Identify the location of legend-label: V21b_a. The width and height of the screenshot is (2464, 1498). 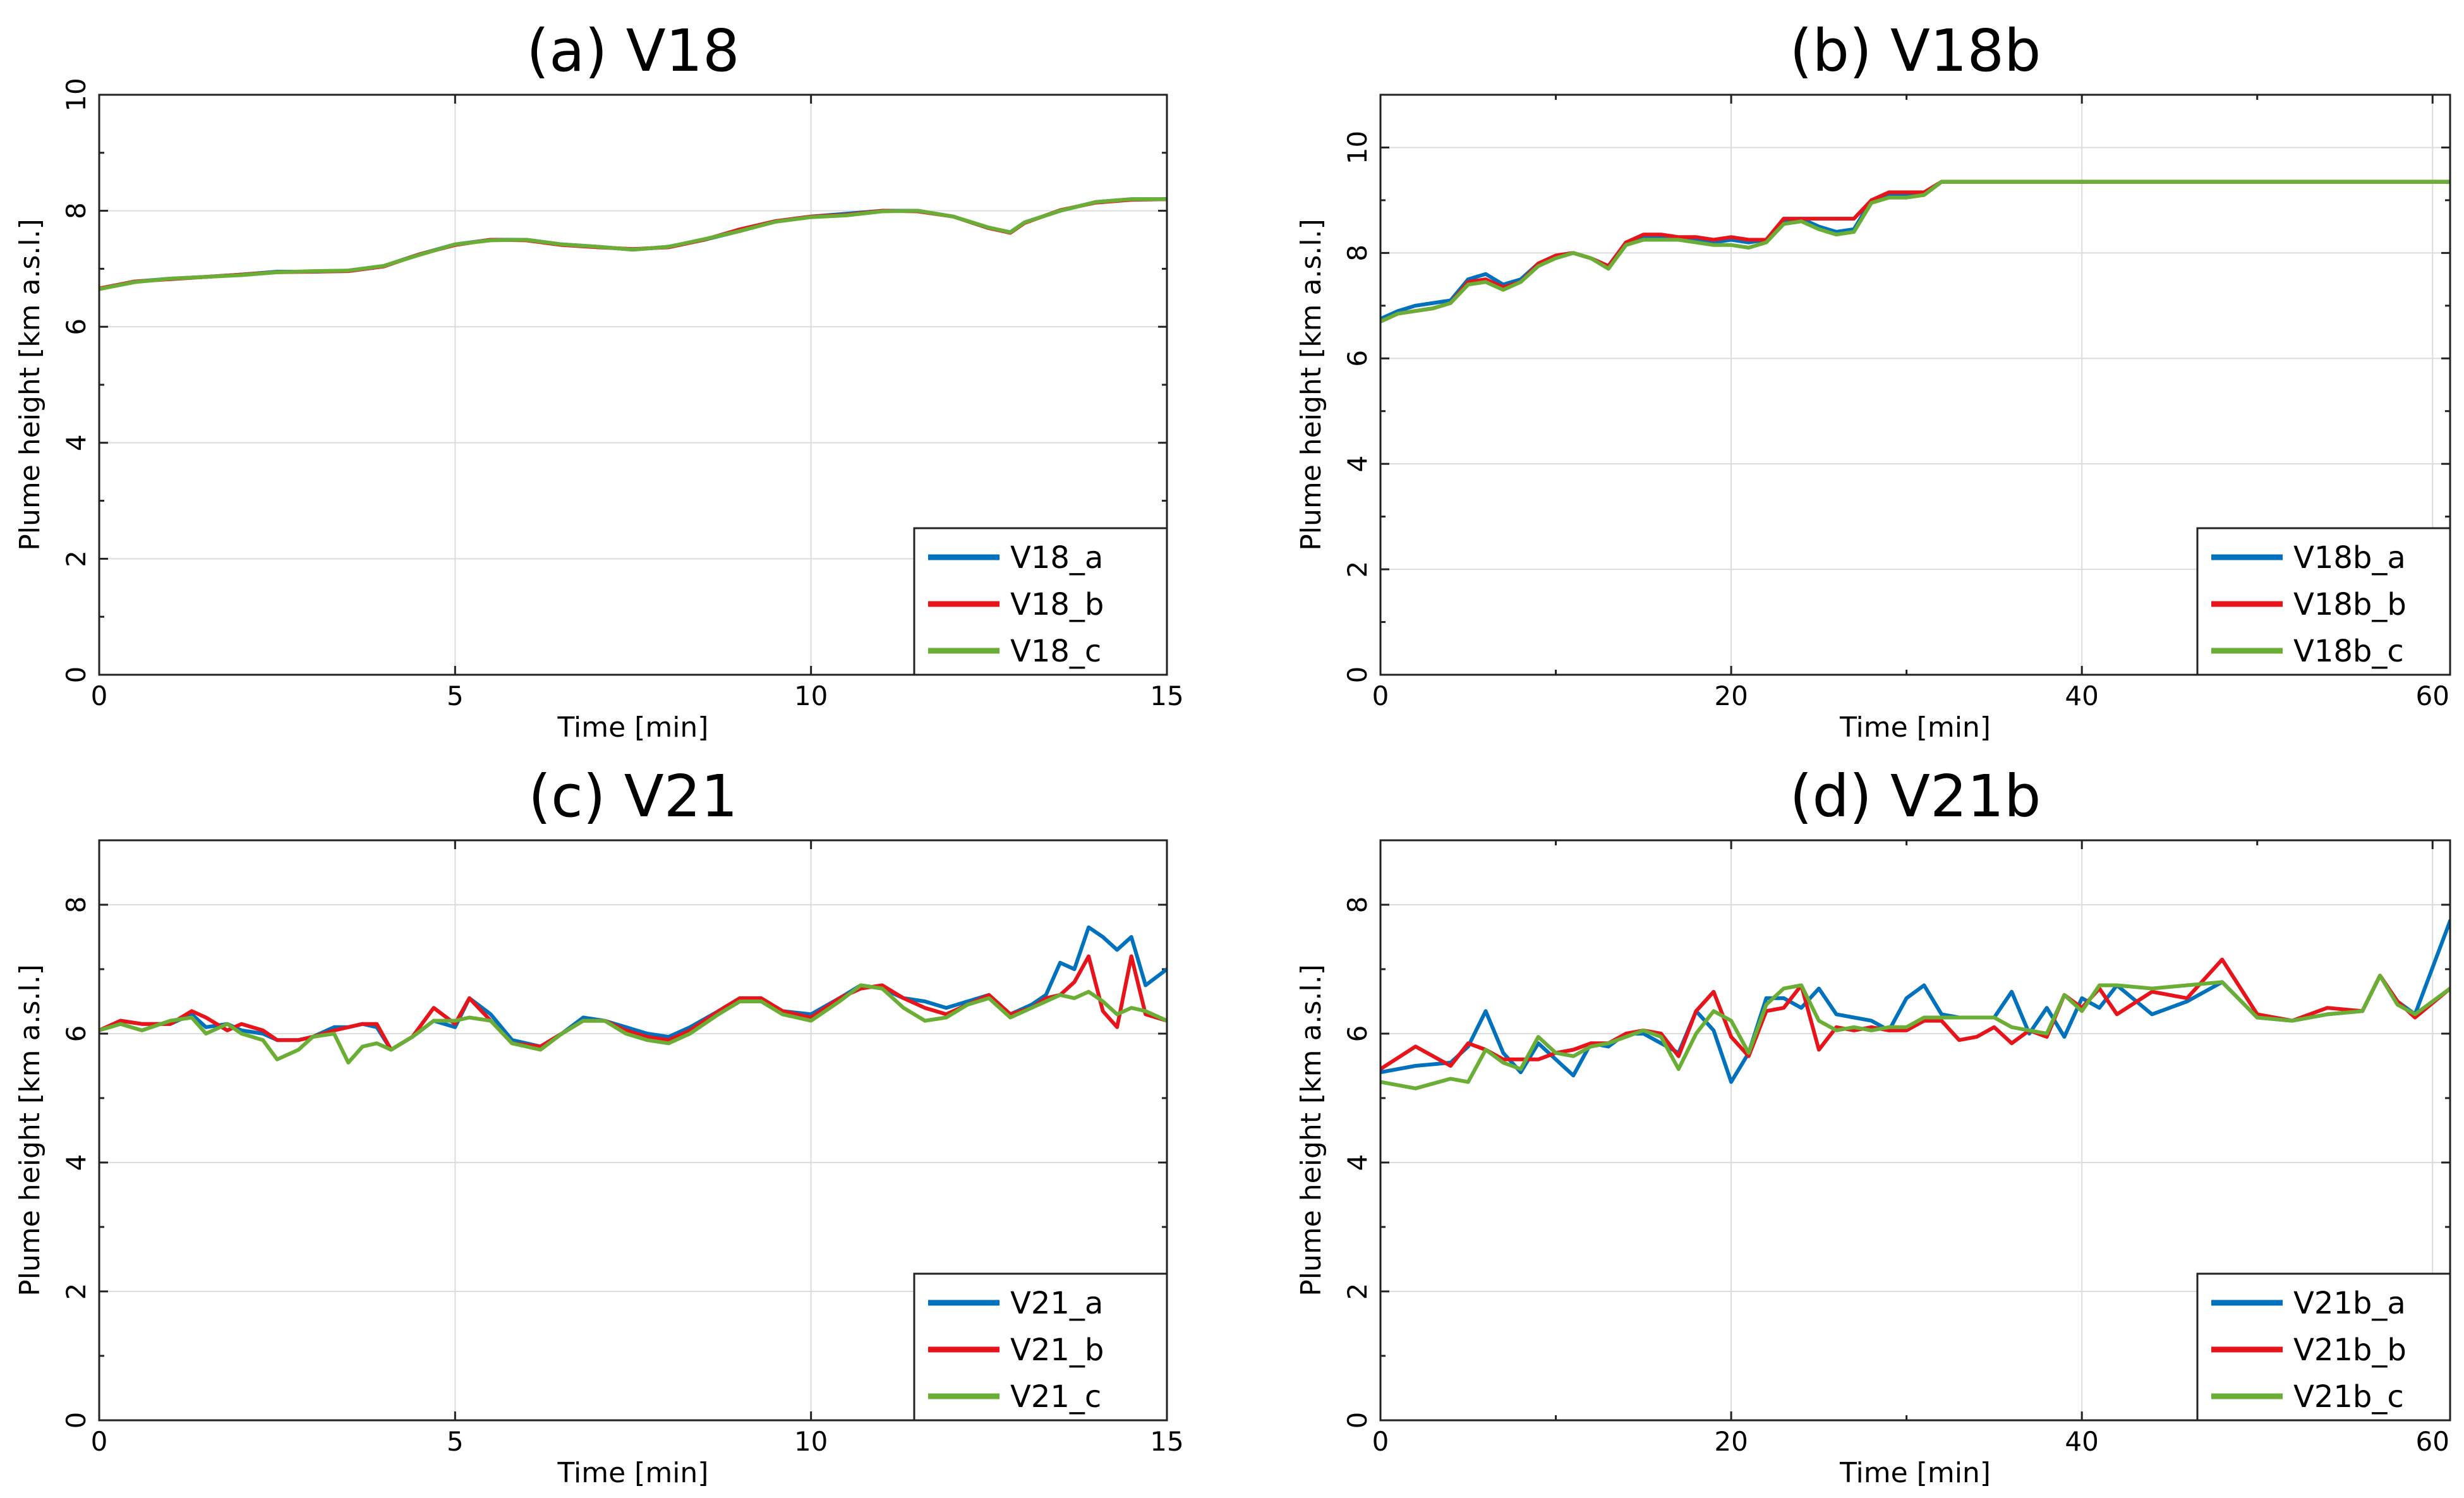
(2349, 1303).